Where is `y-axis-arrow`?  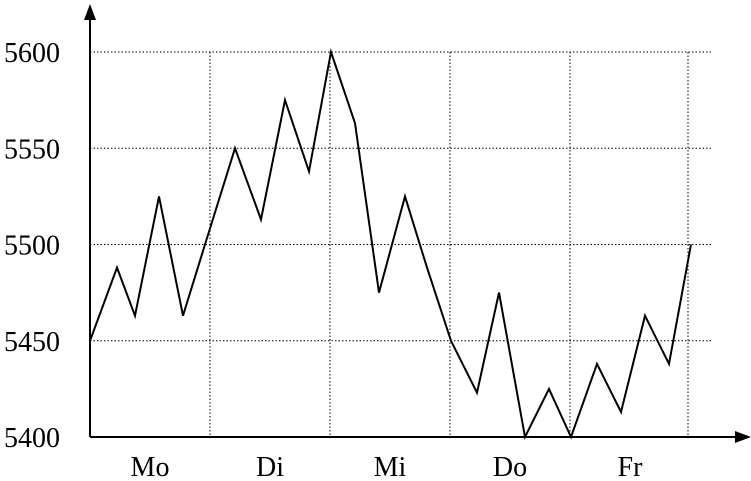 y-axis-arrow is located at coordinates (90, 12).